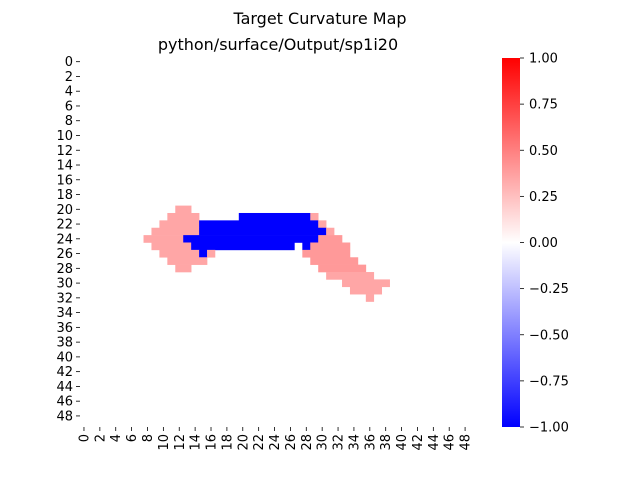 Image resolution: width=640 pixels, height=485 pixels. I want to click on y-tick-label: 44, so click(64, 387).